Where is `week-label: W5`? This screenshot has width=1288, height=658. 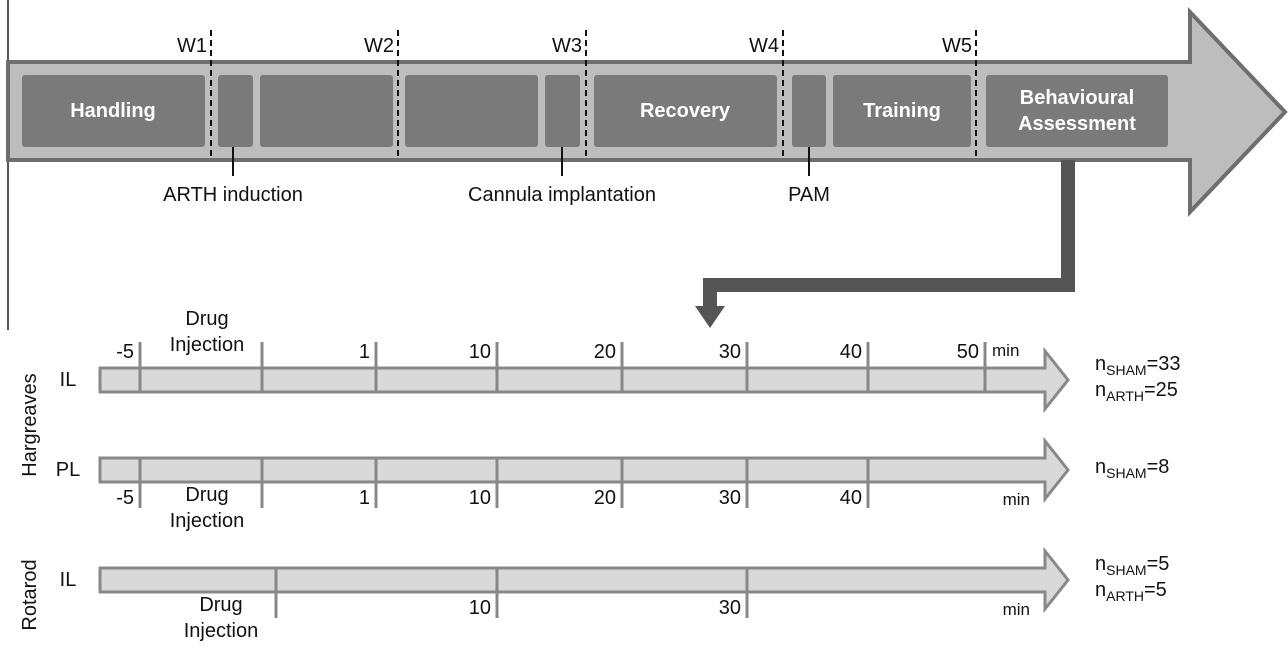 week-label: W5 is located at coordinates (957, 46).